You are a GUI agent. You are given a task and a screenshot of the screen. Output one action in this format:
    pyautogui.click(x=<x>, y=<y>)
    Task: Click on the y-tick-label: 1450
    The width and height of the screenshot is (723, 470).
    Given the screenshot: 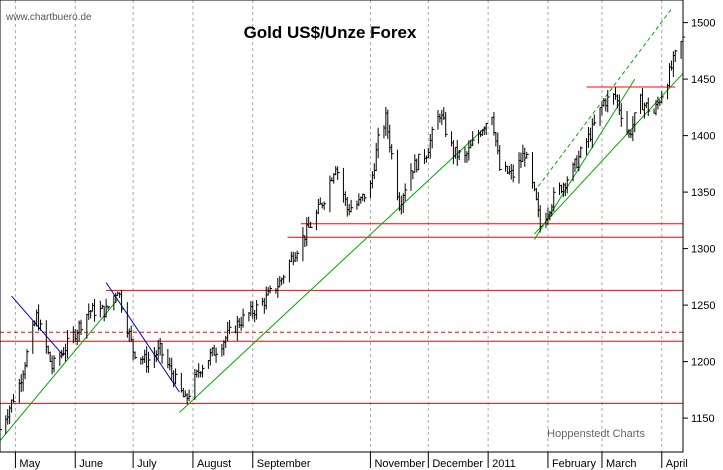 What is the action you would take?
    pyautogui.click(x=703, y=80)
    